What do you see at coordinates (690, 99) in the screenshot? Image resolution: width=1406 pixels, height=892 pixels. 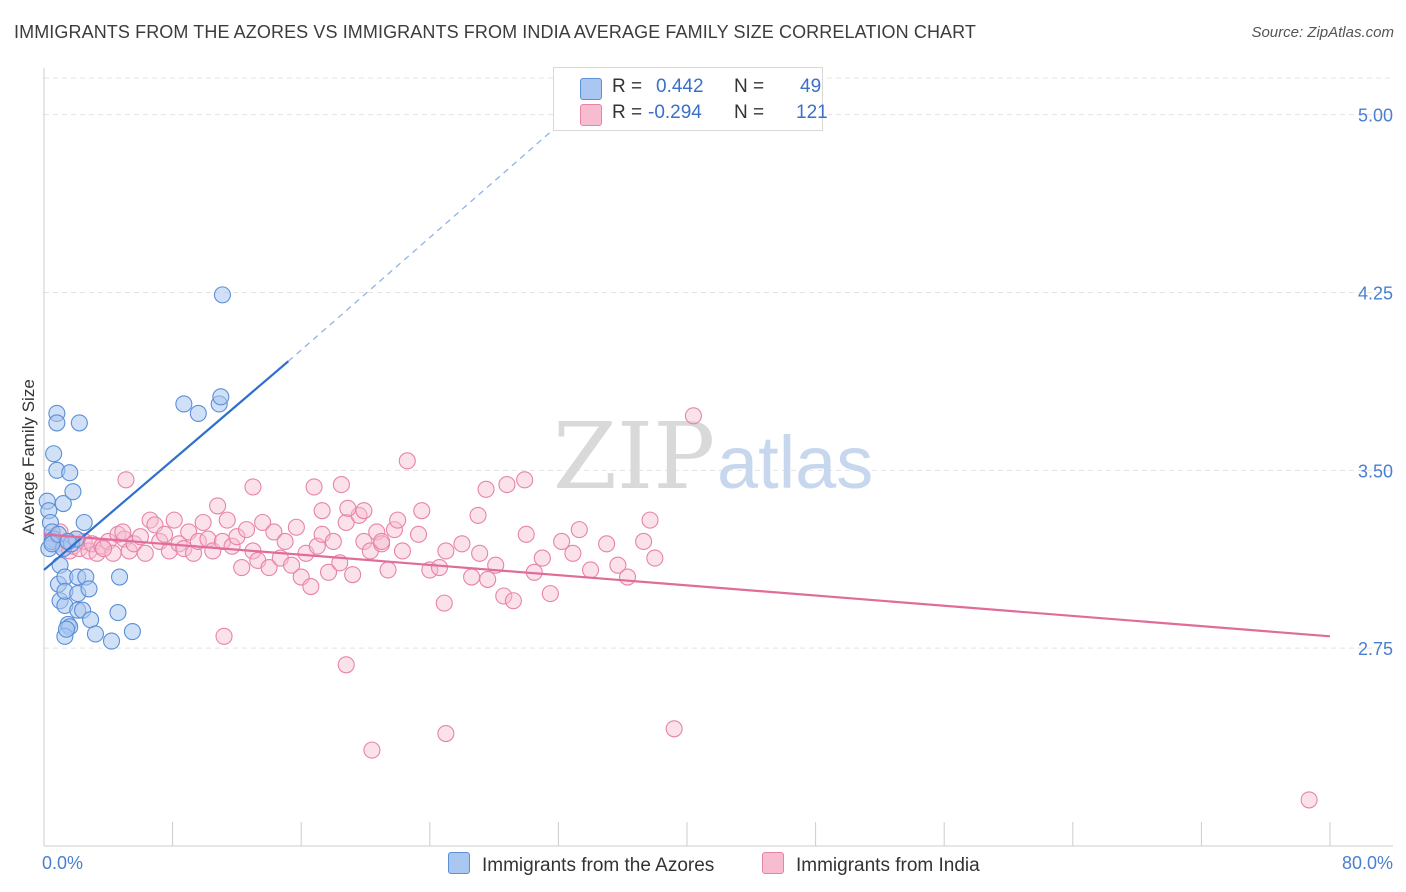 I see `legend: R = 0.442 N = 49 R = -0.294 N = 121` at bounding box center [690, 99].